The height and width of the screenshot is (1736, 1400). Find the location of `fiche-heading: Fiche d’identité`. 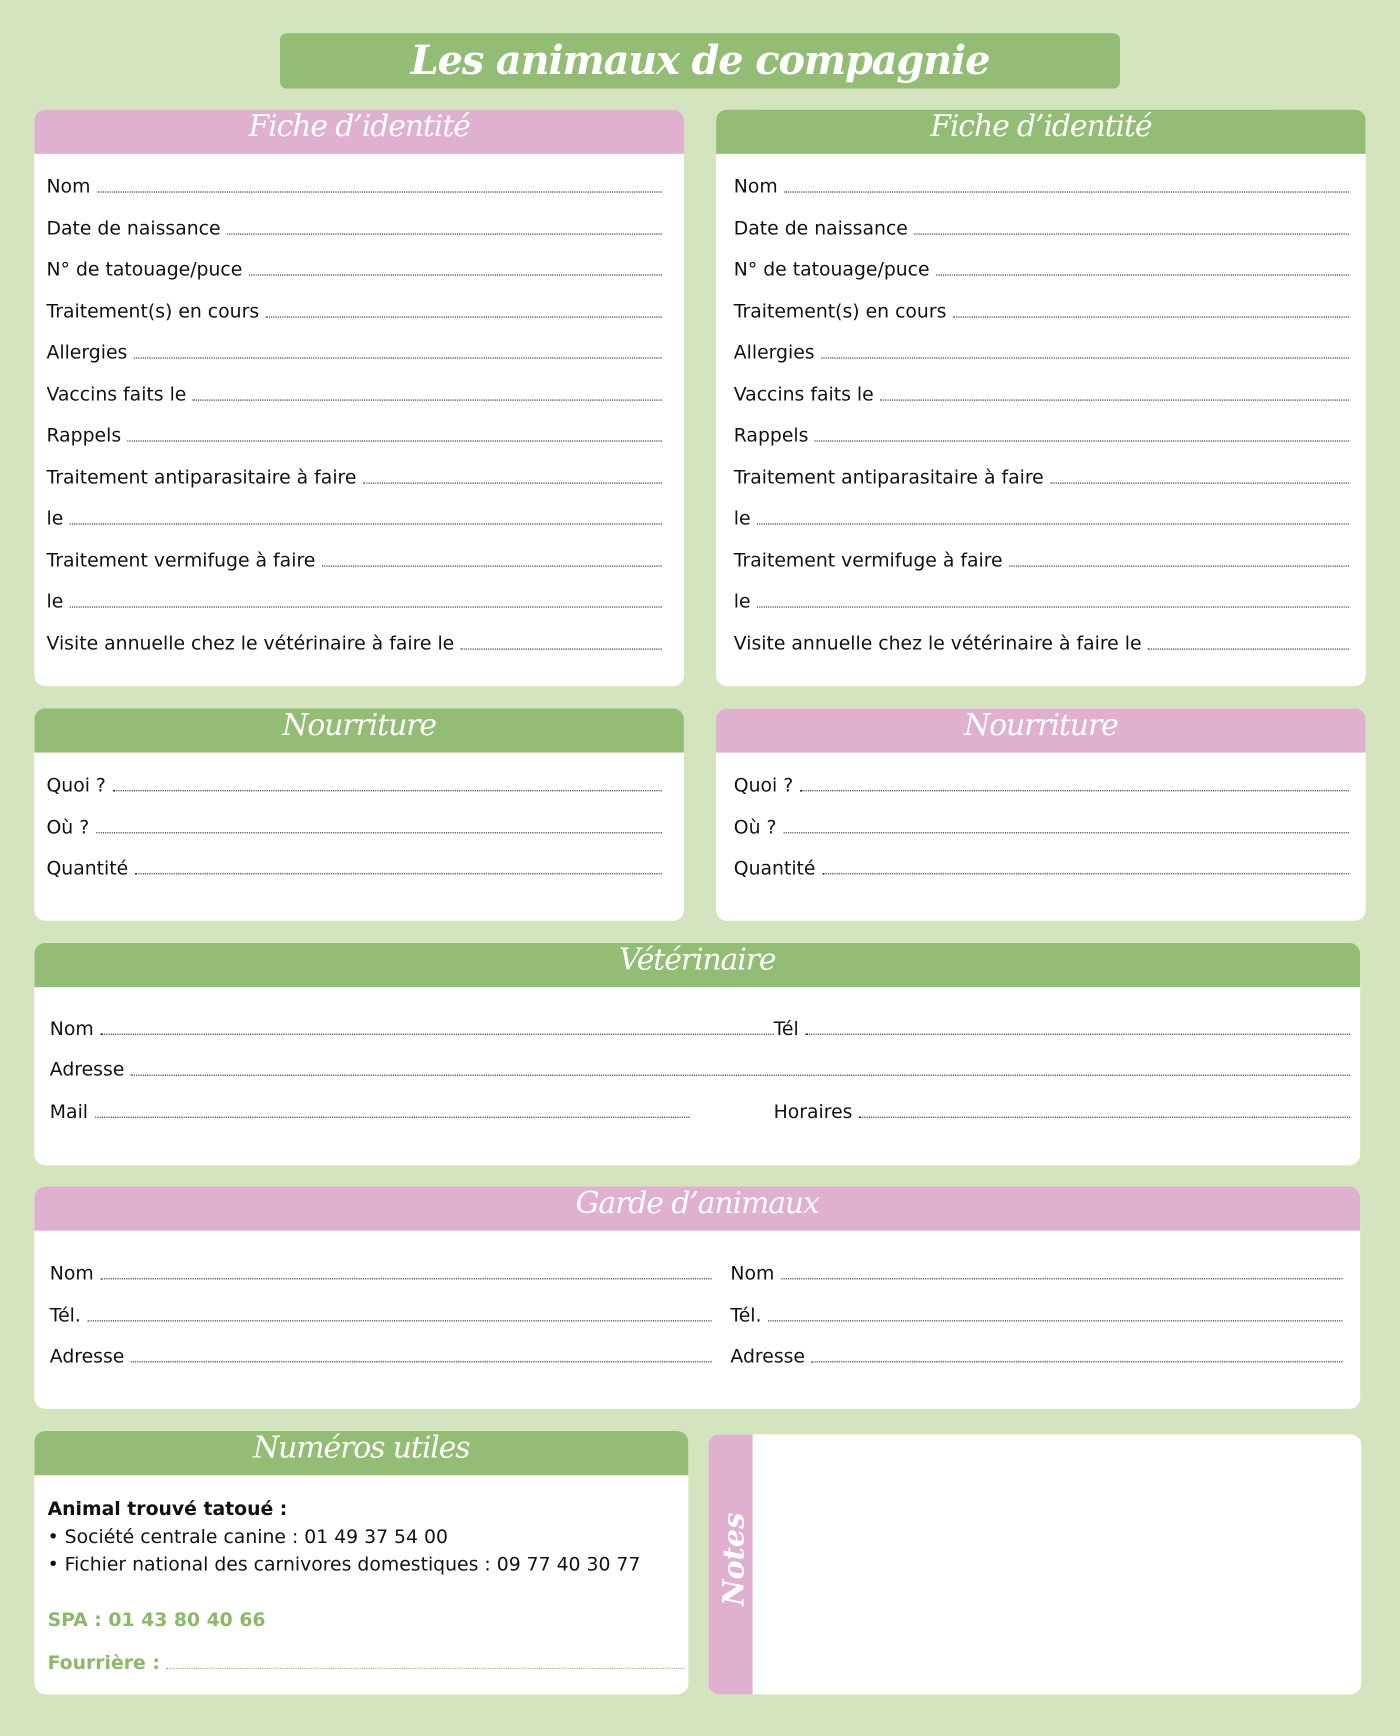

fiche-heading: Fiche d’identité is located at coordinates (359, 131).